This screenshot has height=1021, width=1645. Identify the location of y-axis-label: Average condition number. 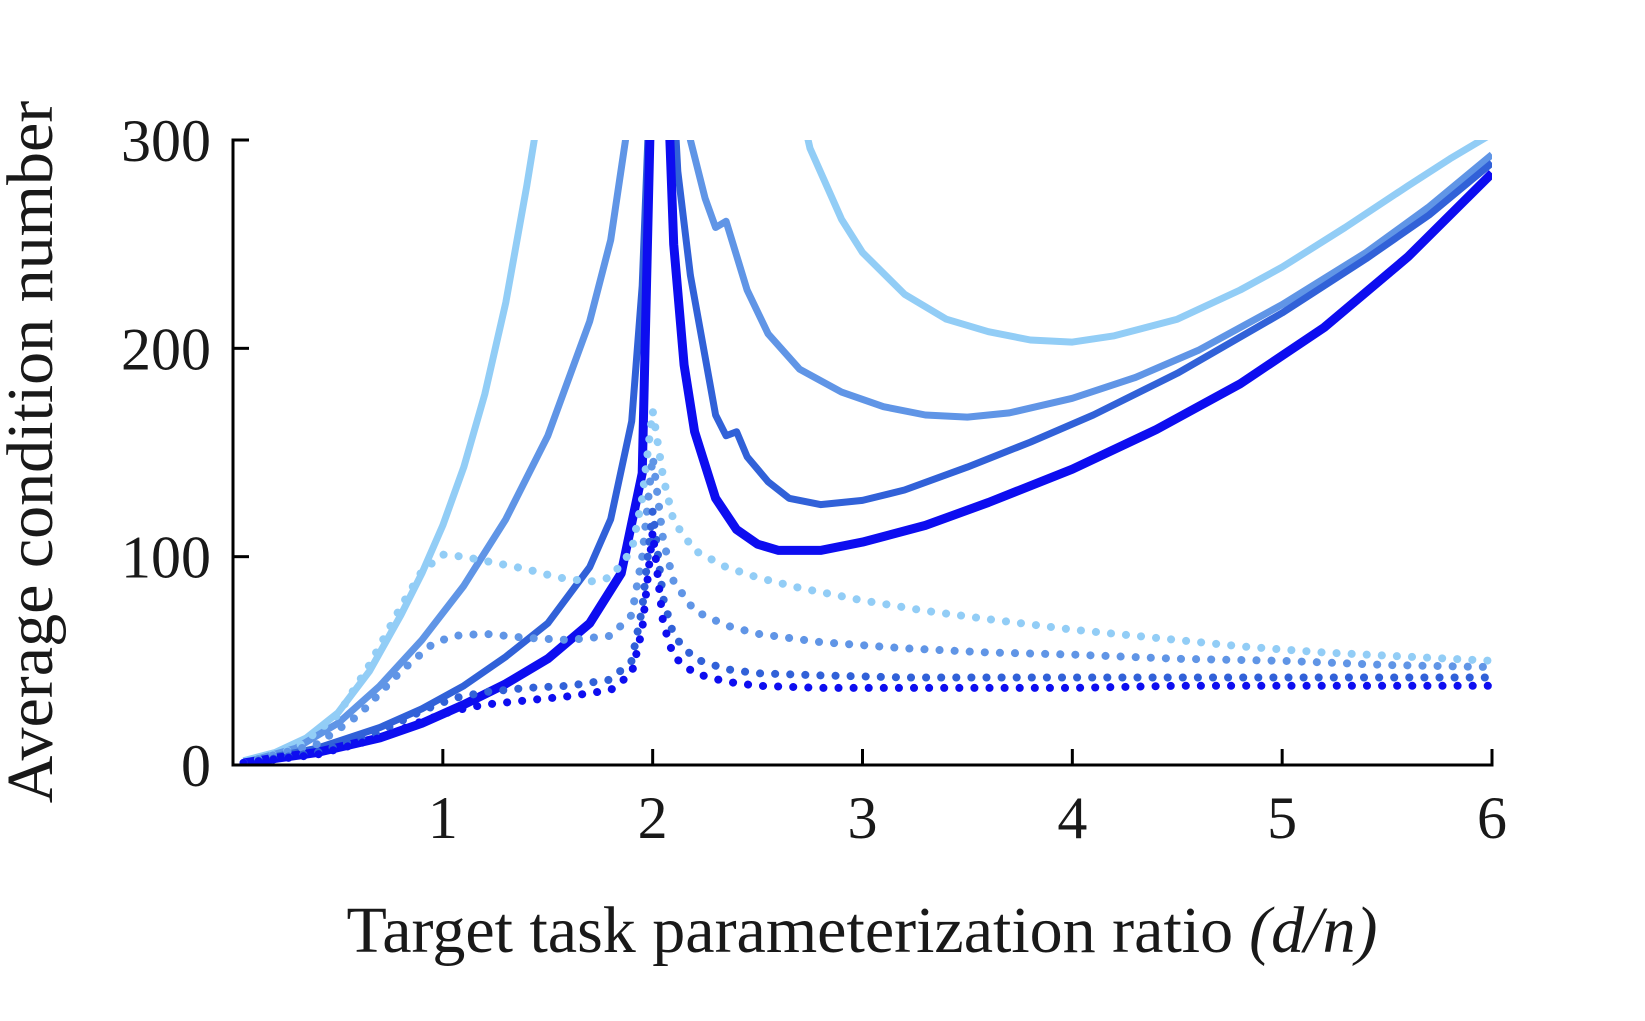
(33, 452).